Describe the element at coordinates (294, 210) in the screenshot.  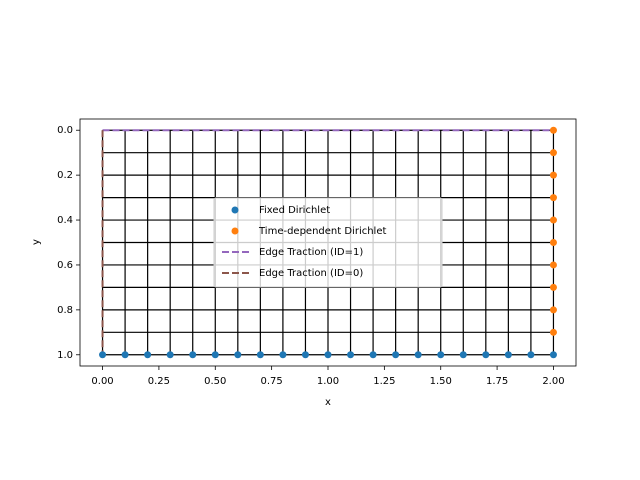
I see `legend-label: Fixed Dirichlet` at that location.